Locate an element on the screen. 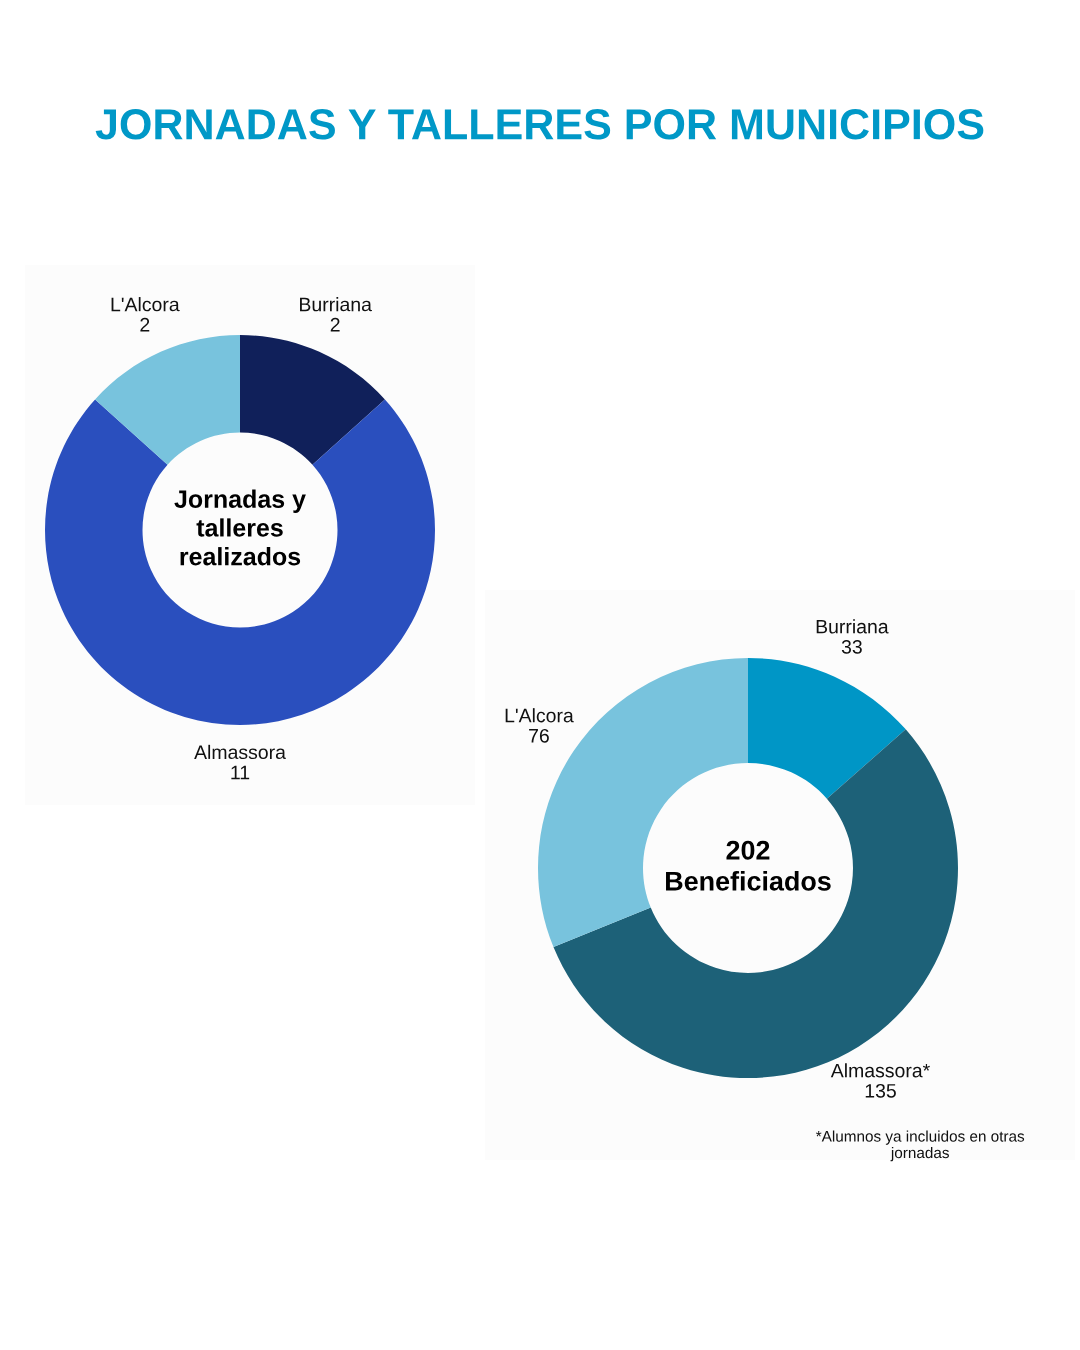 Image resolution: width=1080 pixels, height=1350 pixels. slice-label: Almassora* is located at coordinates (880, 1070).